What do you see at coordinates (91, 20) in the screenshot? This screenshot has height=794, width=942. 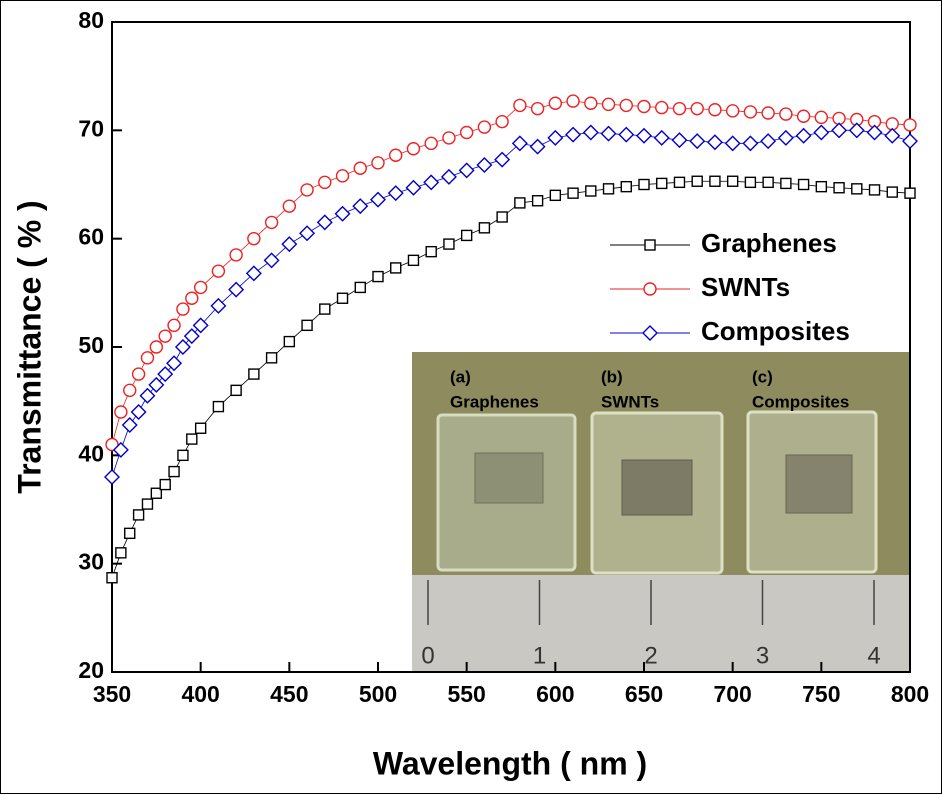 I see `y-tick-label: 80` at bounding box center [91, 20].